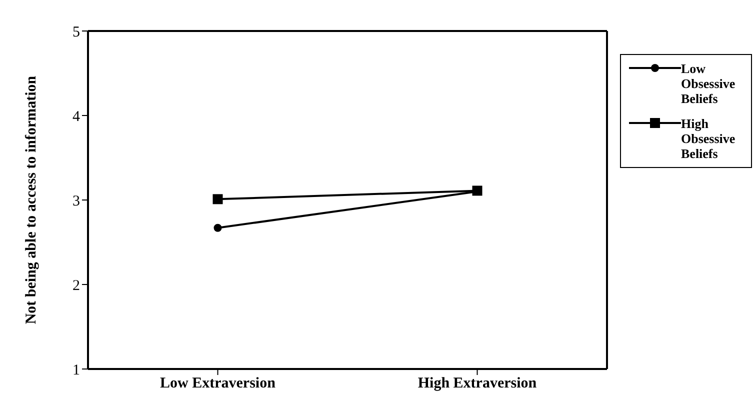 Image resolution: width=753 pixels, height=407 pixels. Describe the element at coordinates (218, 384) in the screenshot. I see `x-tick-label: Low Extraversion` at that location.